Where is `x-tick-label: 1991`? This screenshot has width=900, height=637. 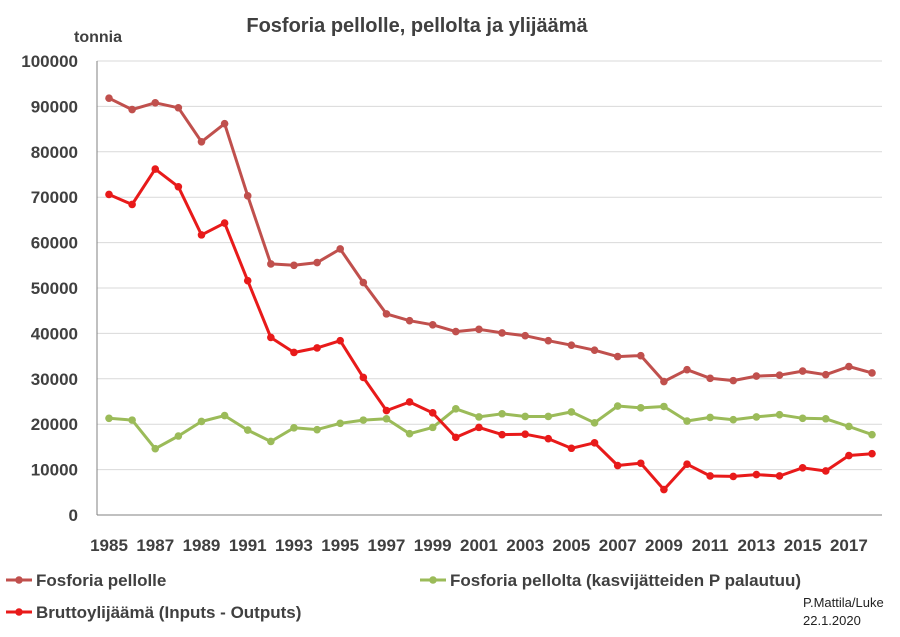
x-tick-label: 1991 is located at coordinates (248, 545).